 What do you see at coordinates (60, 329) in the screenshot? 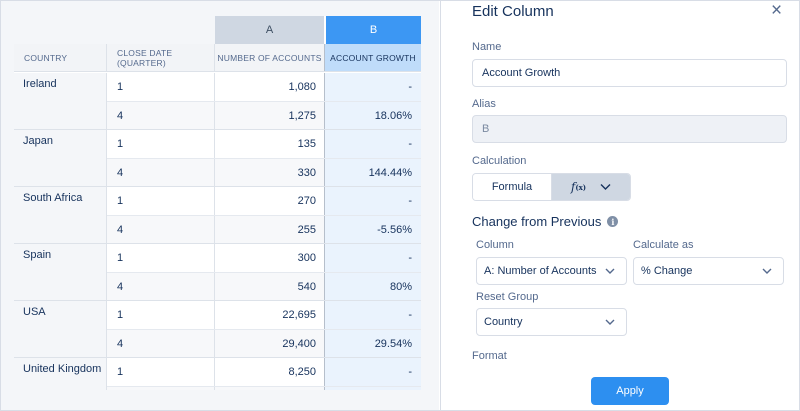
I see `country-cell: USA` at bounding box center [60, 329].